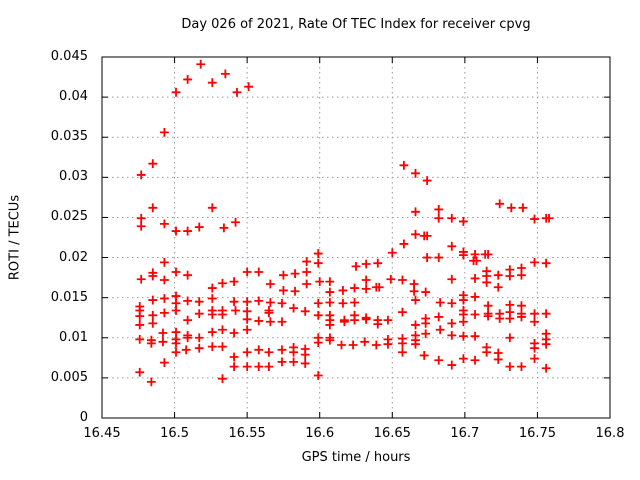  What do you see at coordinates (320, 433) in the screenshot?
I see `x-tick-label: 16.6` at bounding box center [320, 433].